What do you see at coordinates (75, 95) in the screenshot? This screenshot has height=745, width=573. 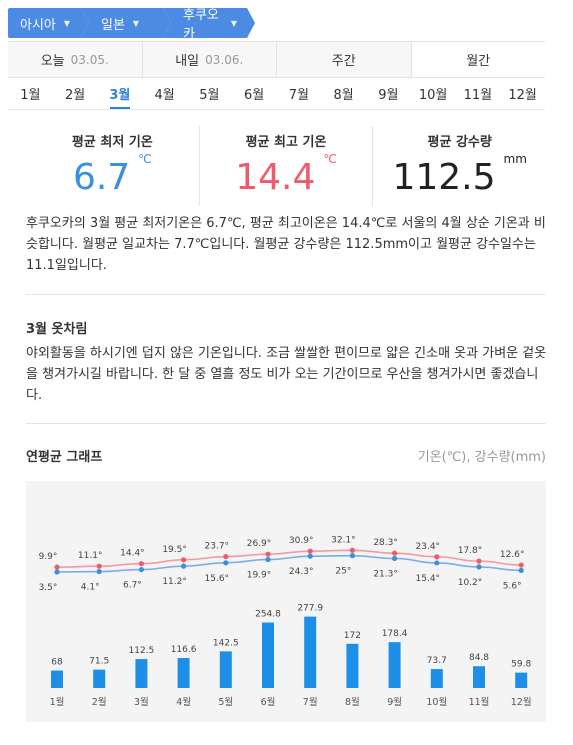 I see `tab-month-2: 2월` at bounding box center [75, 95].